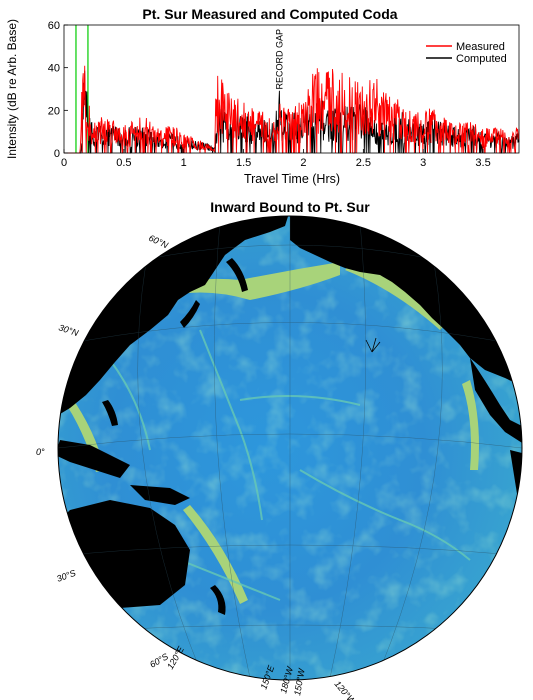  What do you see at coordinates (54, 111) in the screenshot?
I see `y-tick-label-1: 20` at bounding box center [54, 111].